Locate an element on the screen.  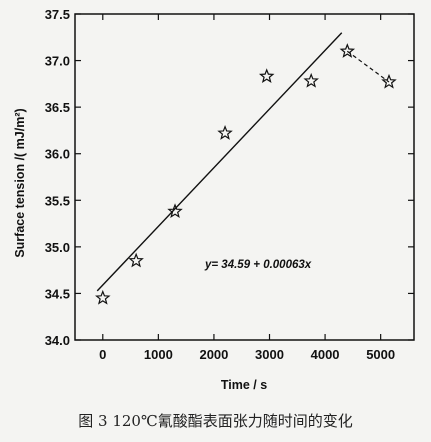
y-tick-label: 34.5 is located at coordinates (57, 293).